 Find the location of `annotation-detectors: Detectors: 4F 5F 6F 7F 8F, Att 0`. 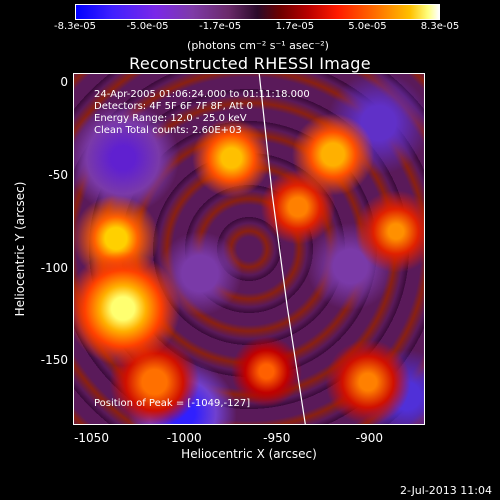

annotation-detectors: Detectors: 4F 5F 6F 7F 8F, Att 0 is located at coordinates (174, 106).